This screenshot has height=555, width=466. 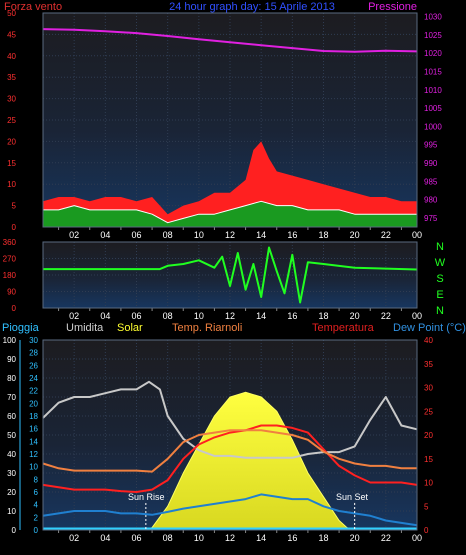 I want to click on compass-label: N, so click(x=440, y=311).